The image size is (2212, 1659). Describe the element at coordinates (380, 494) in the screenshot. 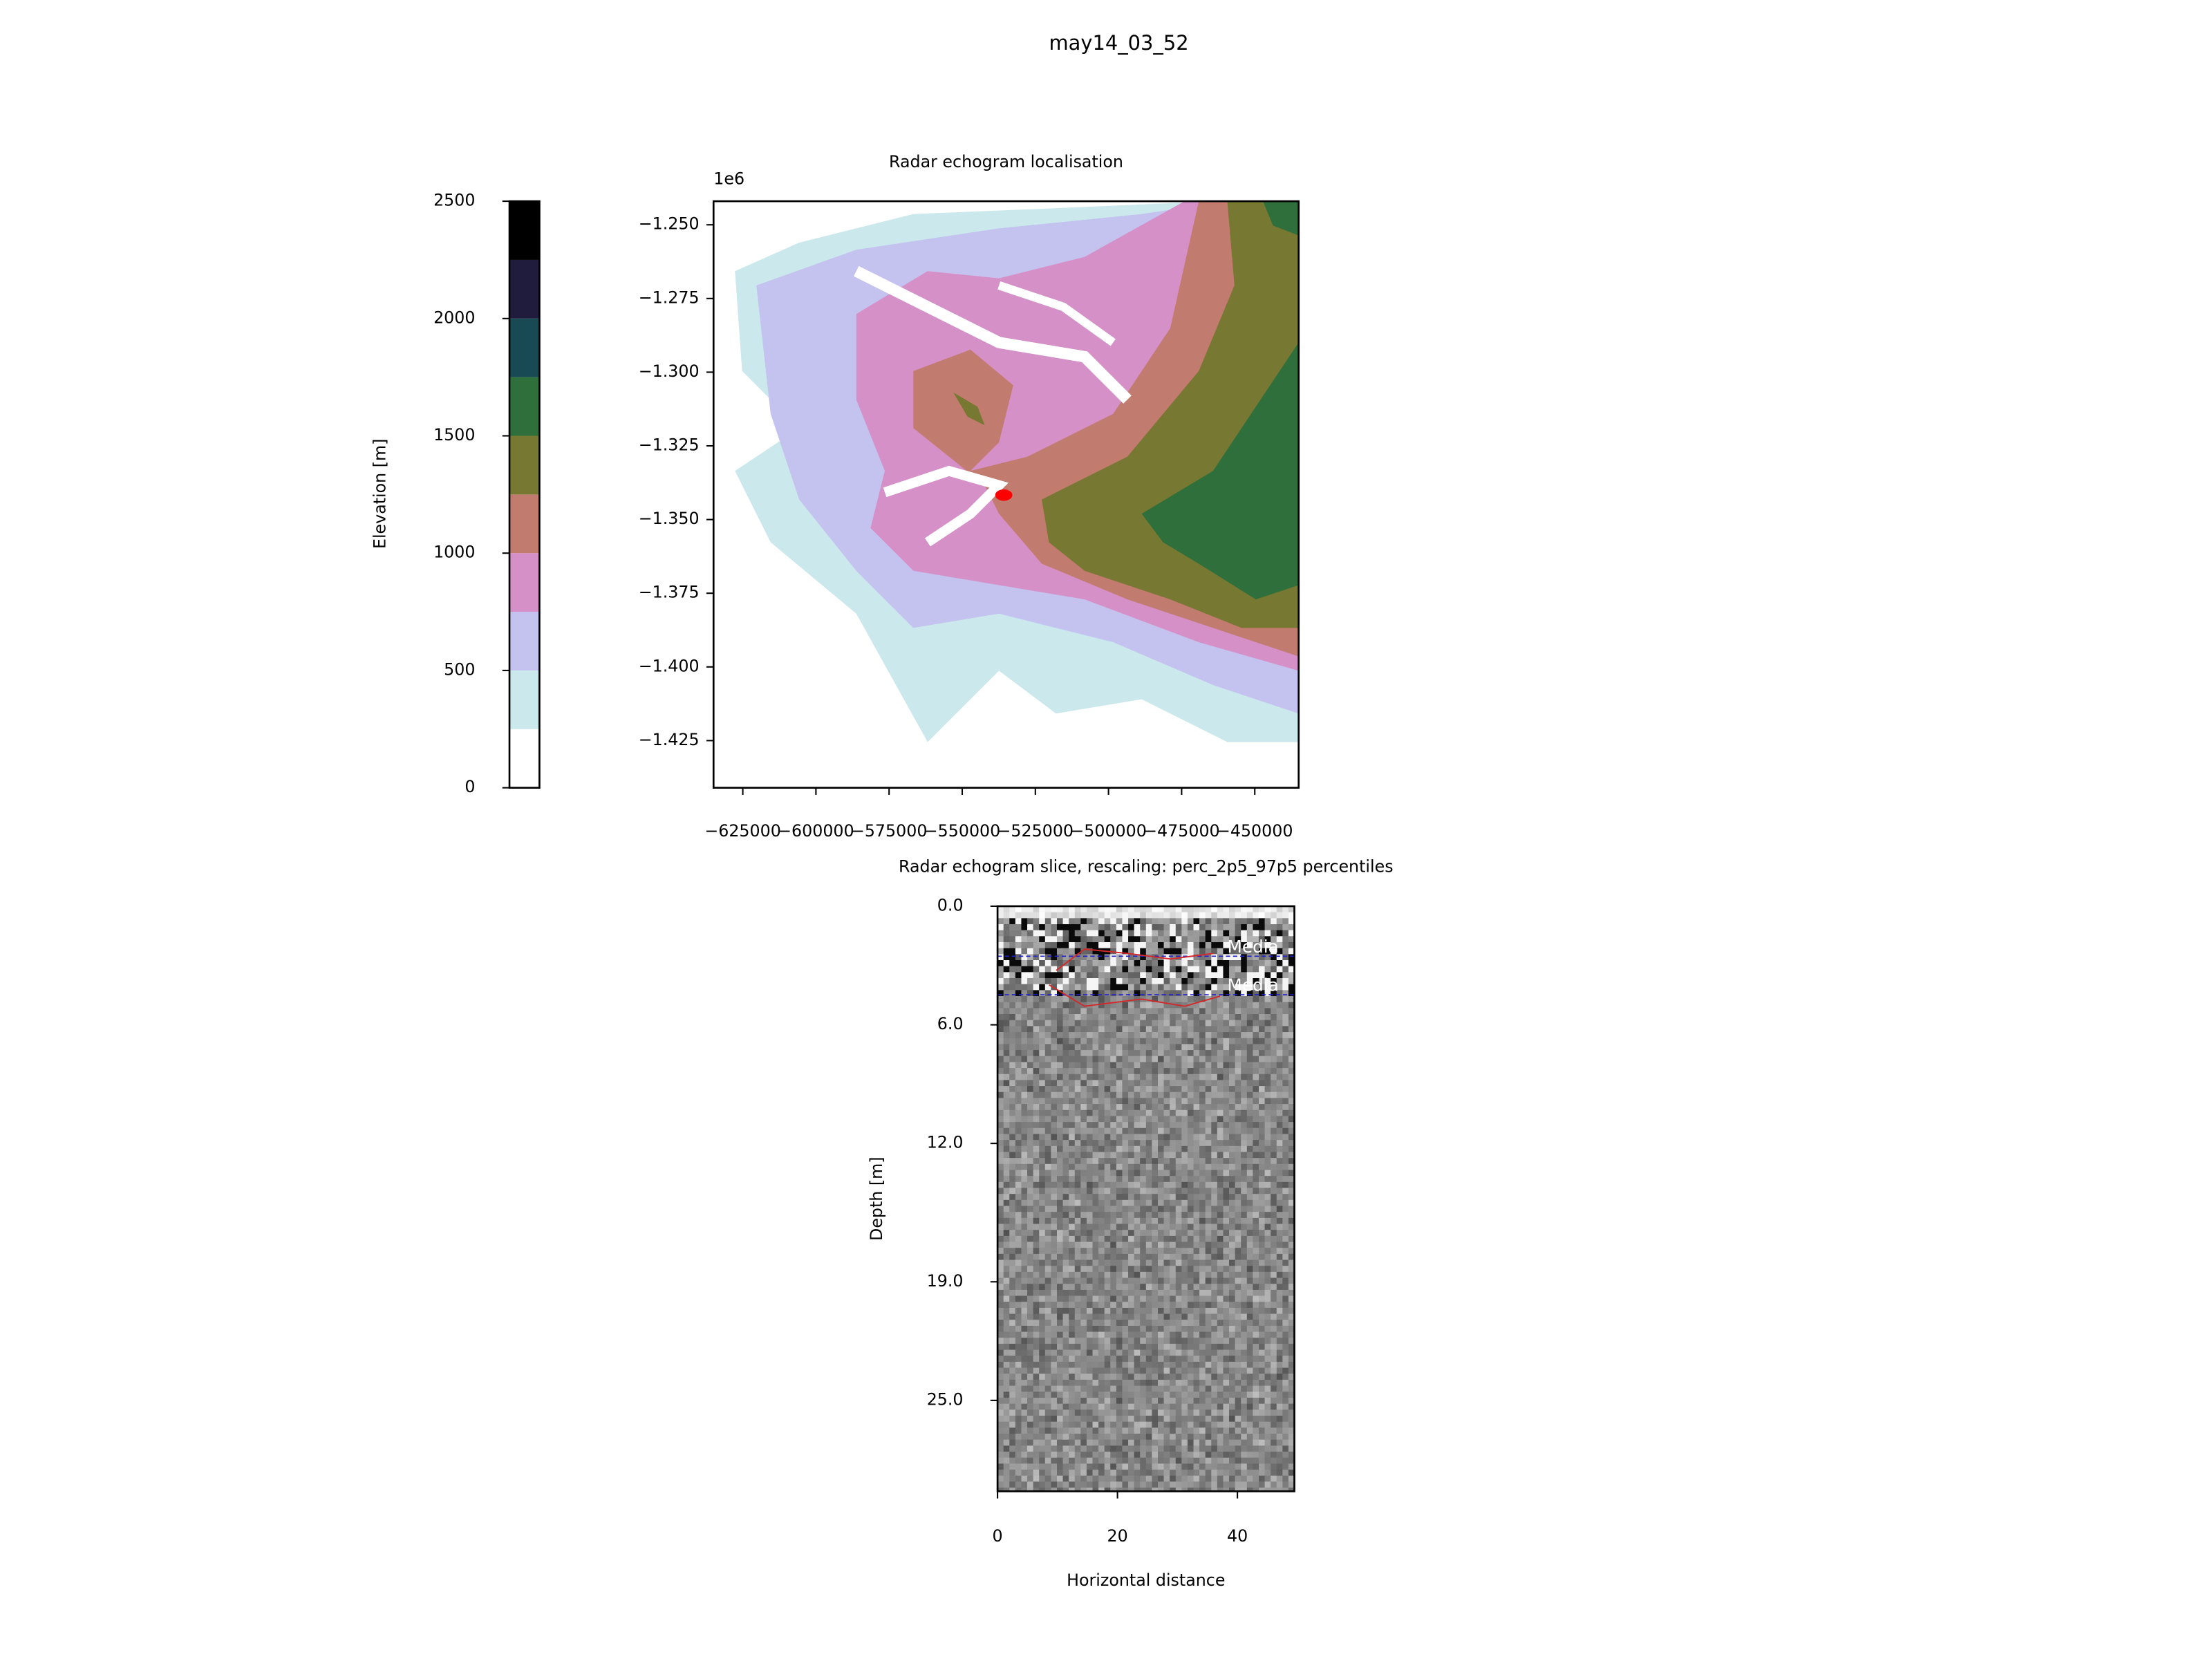

I see `y-axis-label: Elevation [m]` at that location.